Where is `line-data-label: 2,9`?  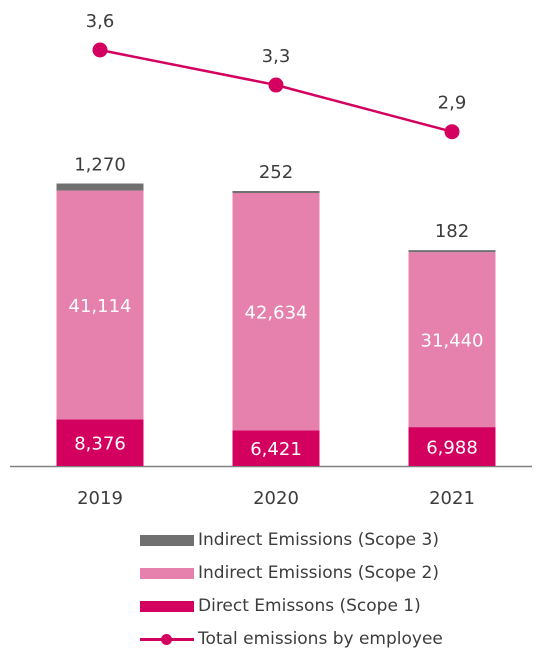
line-data-label: 2,9 is located at coordinates (452, 103).